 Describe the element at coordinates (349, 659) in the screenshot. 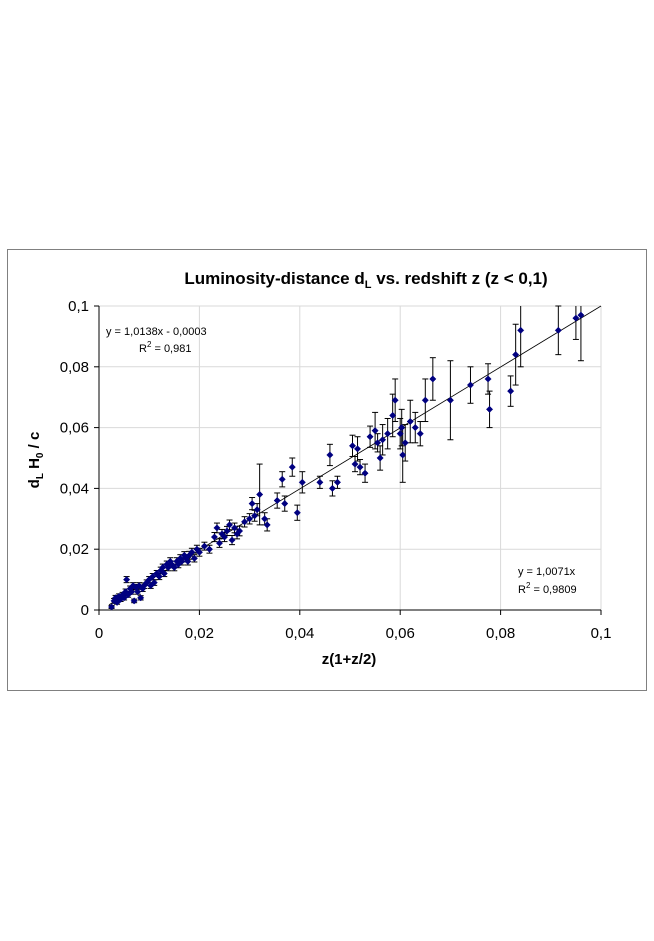

I see `x-axis-title: z(1+z/2)` at that location.